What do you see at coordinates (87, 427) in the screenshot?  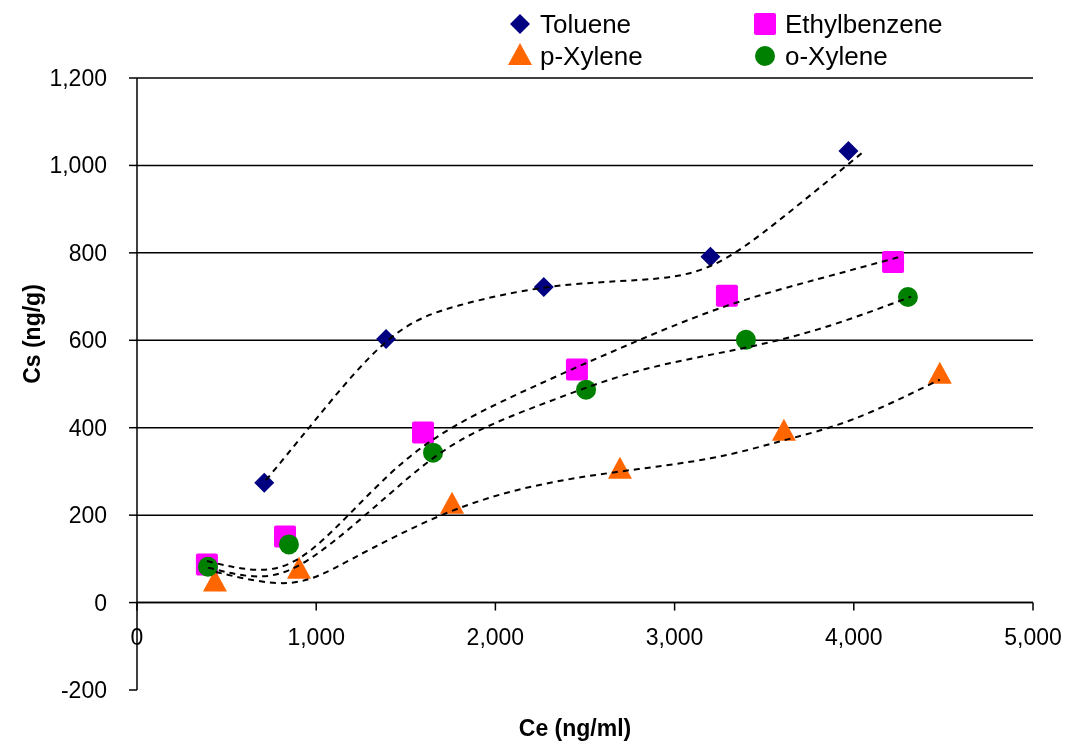 I see `y-tick-label: 400` at bounding box center [87, 427].